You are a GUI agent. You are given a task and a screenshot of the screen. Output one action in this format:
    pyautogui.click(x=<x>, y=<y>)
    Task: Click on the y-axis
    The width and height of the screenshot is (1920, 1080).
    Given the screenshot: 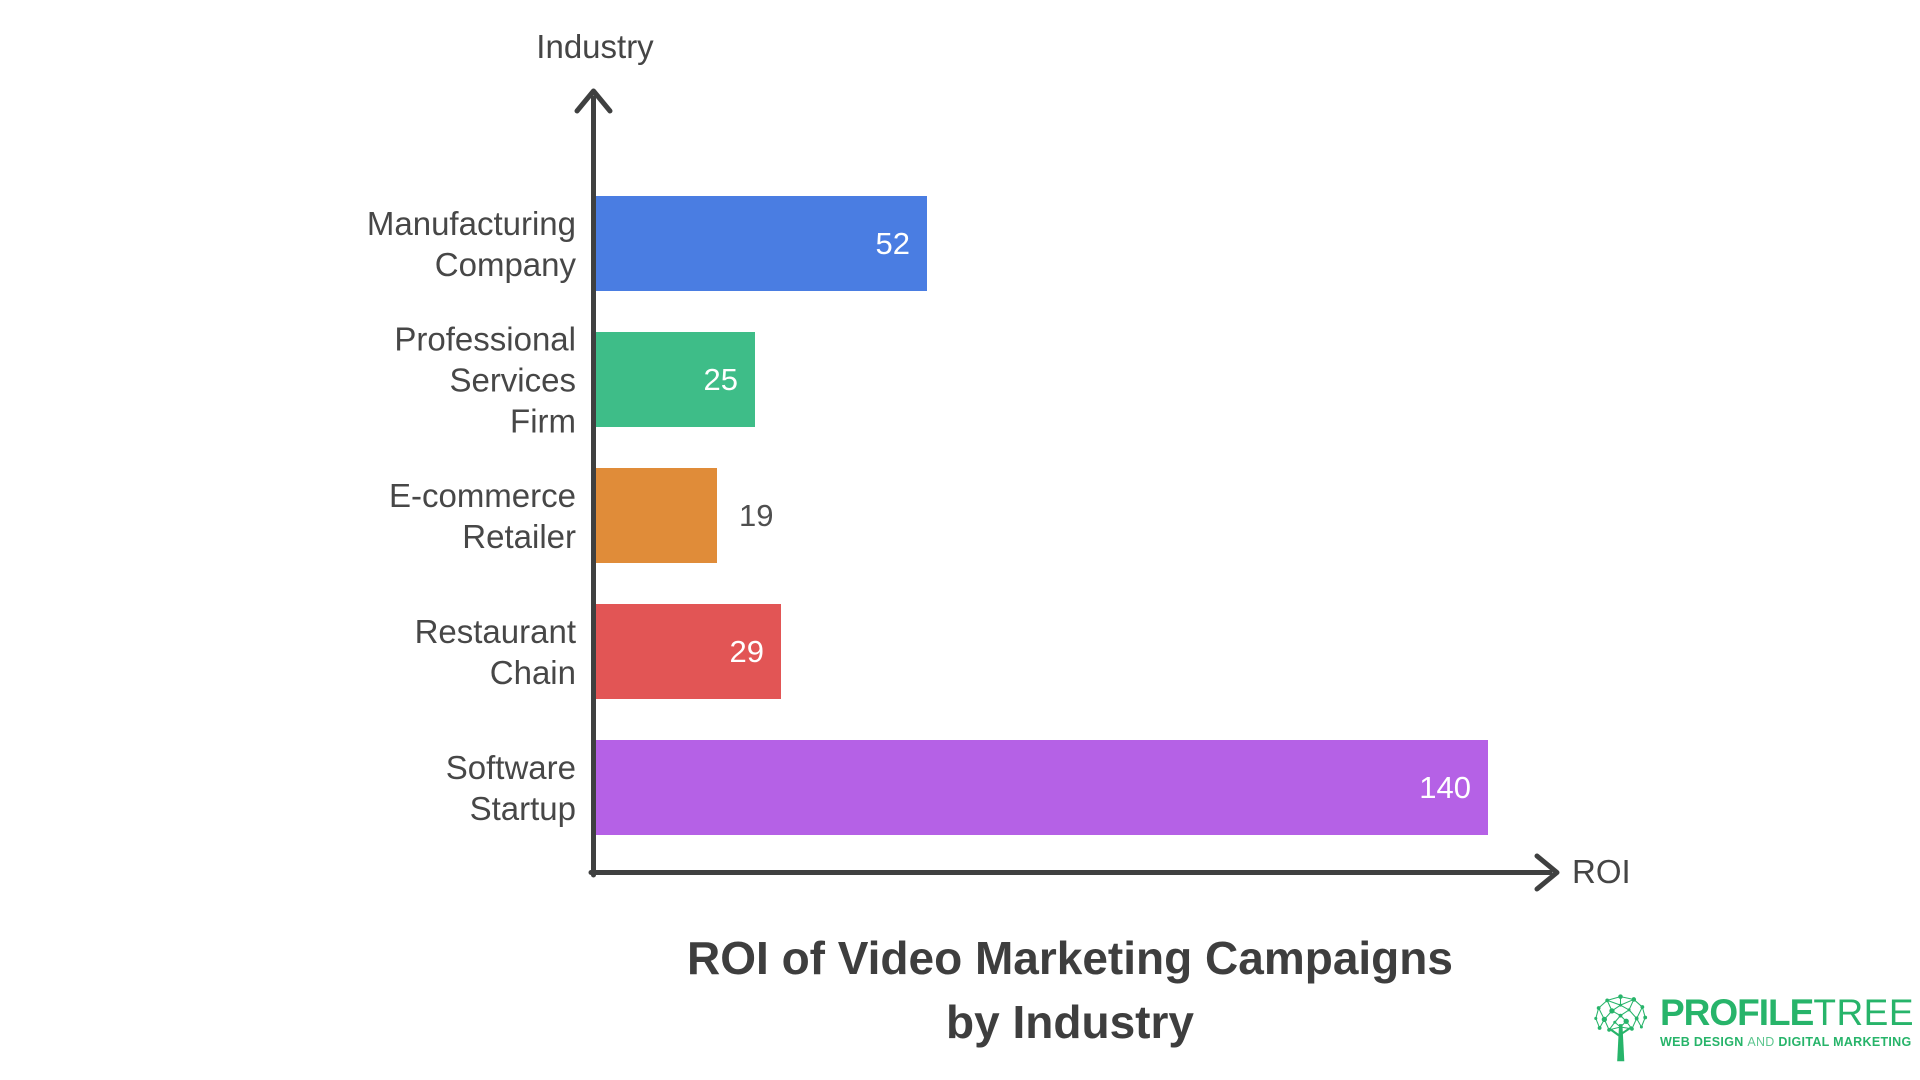 What is the action you would take?
    pyautogui.click(x=593, y=483)
    